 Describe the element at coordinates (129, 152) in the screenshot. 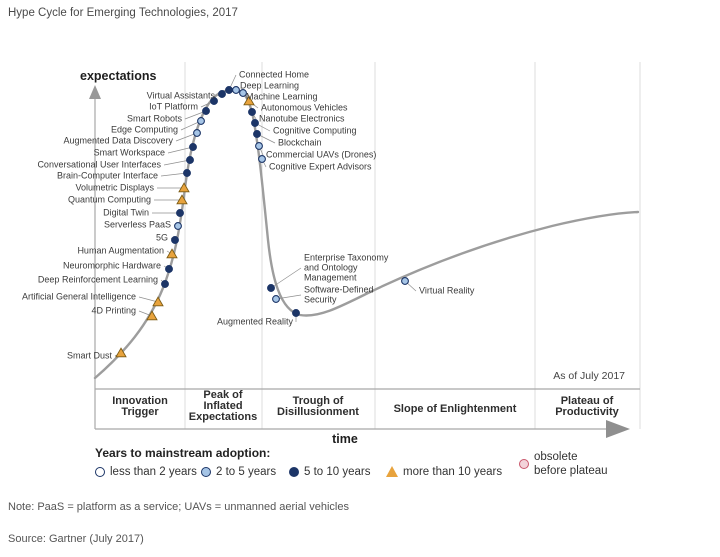

I see `point-label-smart-workspace: Smart Workspace` at that location.